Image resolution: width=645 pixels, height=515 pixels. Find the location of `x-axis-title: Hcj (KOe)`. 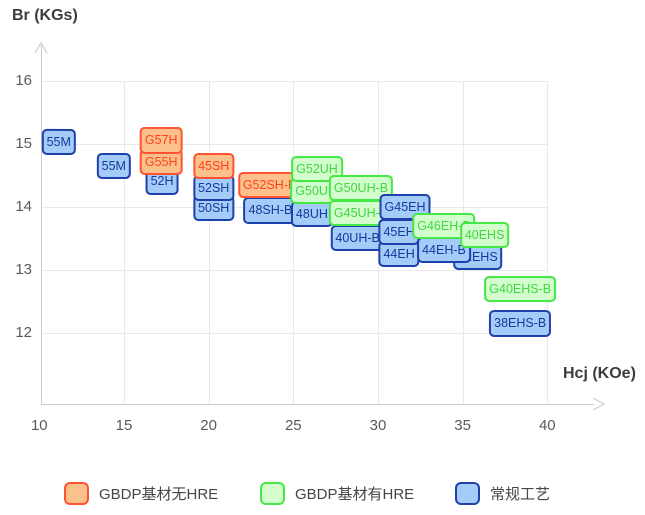

x-axis-title: Hcj (KOe) is located at coordinates (599, 373).